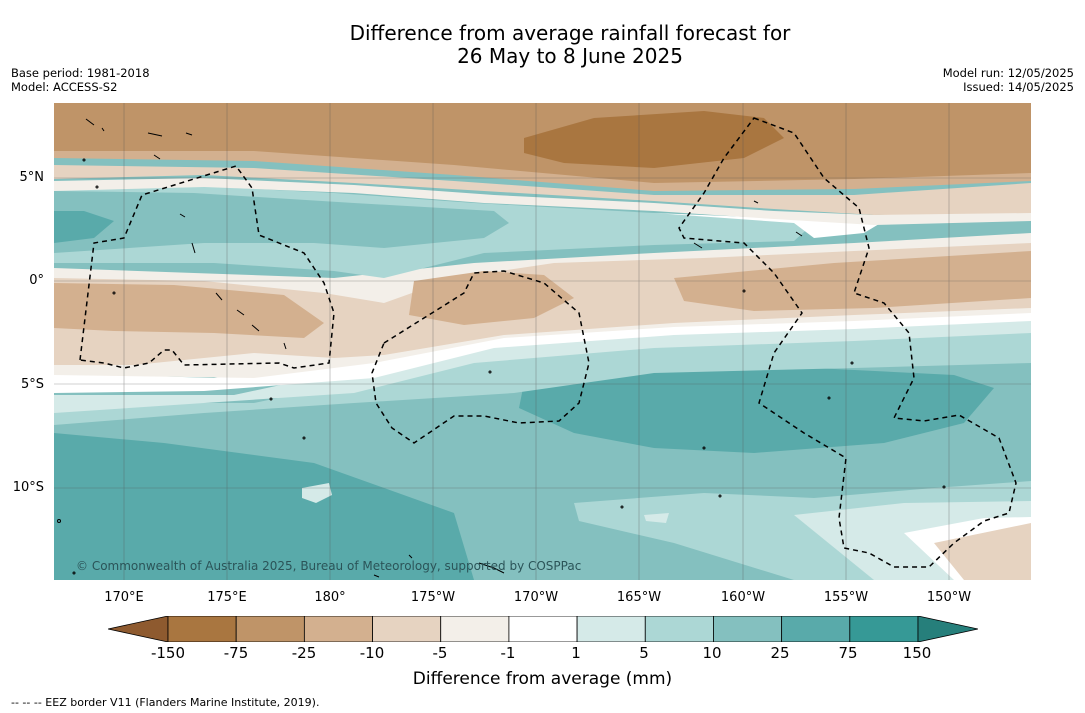 The width and height of the screenshot is (1085, 713). What do you see at coordinates (433, 597) in the screenshot?
I see `lon-label-175w: 175°W` at bounding box center [433, 597].